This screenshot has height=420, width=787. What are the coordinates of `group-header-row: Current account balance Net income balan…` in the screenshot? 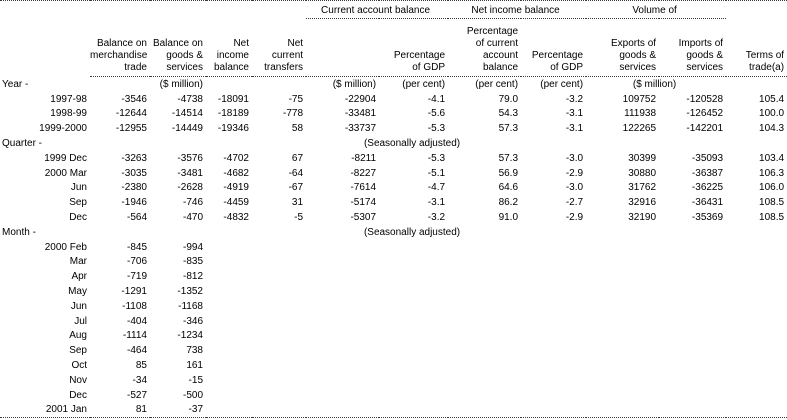 It's located at (393, 9).